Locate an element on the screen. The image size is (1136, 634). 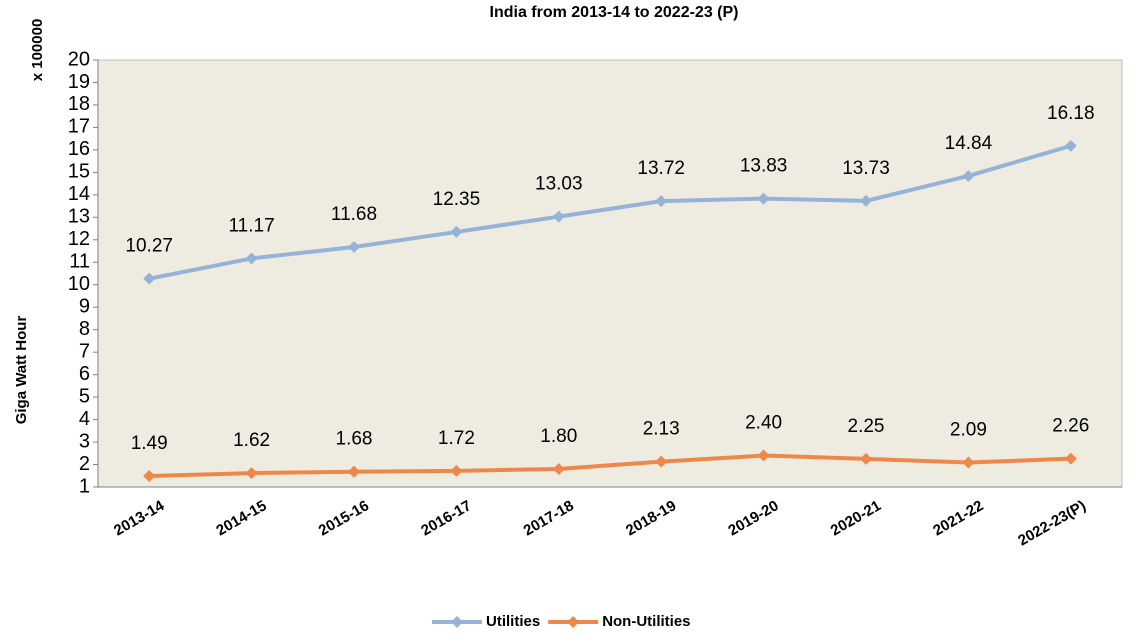
chart-title: India from 2013-14 to 2022-23 (P) is located at coordinates (614, 12).